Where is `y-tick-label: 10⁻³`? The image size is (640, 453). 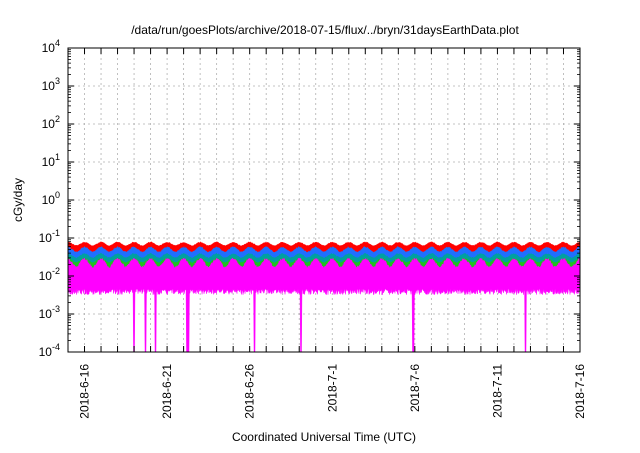
y-tick-label: 10⁻³ is located at coordinates (49, 312).